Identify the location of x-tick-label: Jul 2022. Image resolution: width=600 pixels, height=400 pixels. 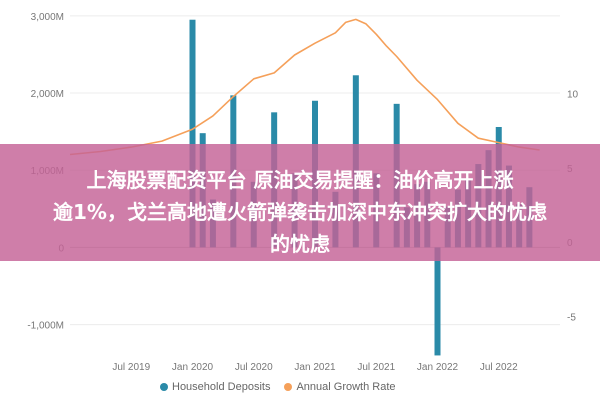
(499, 367).